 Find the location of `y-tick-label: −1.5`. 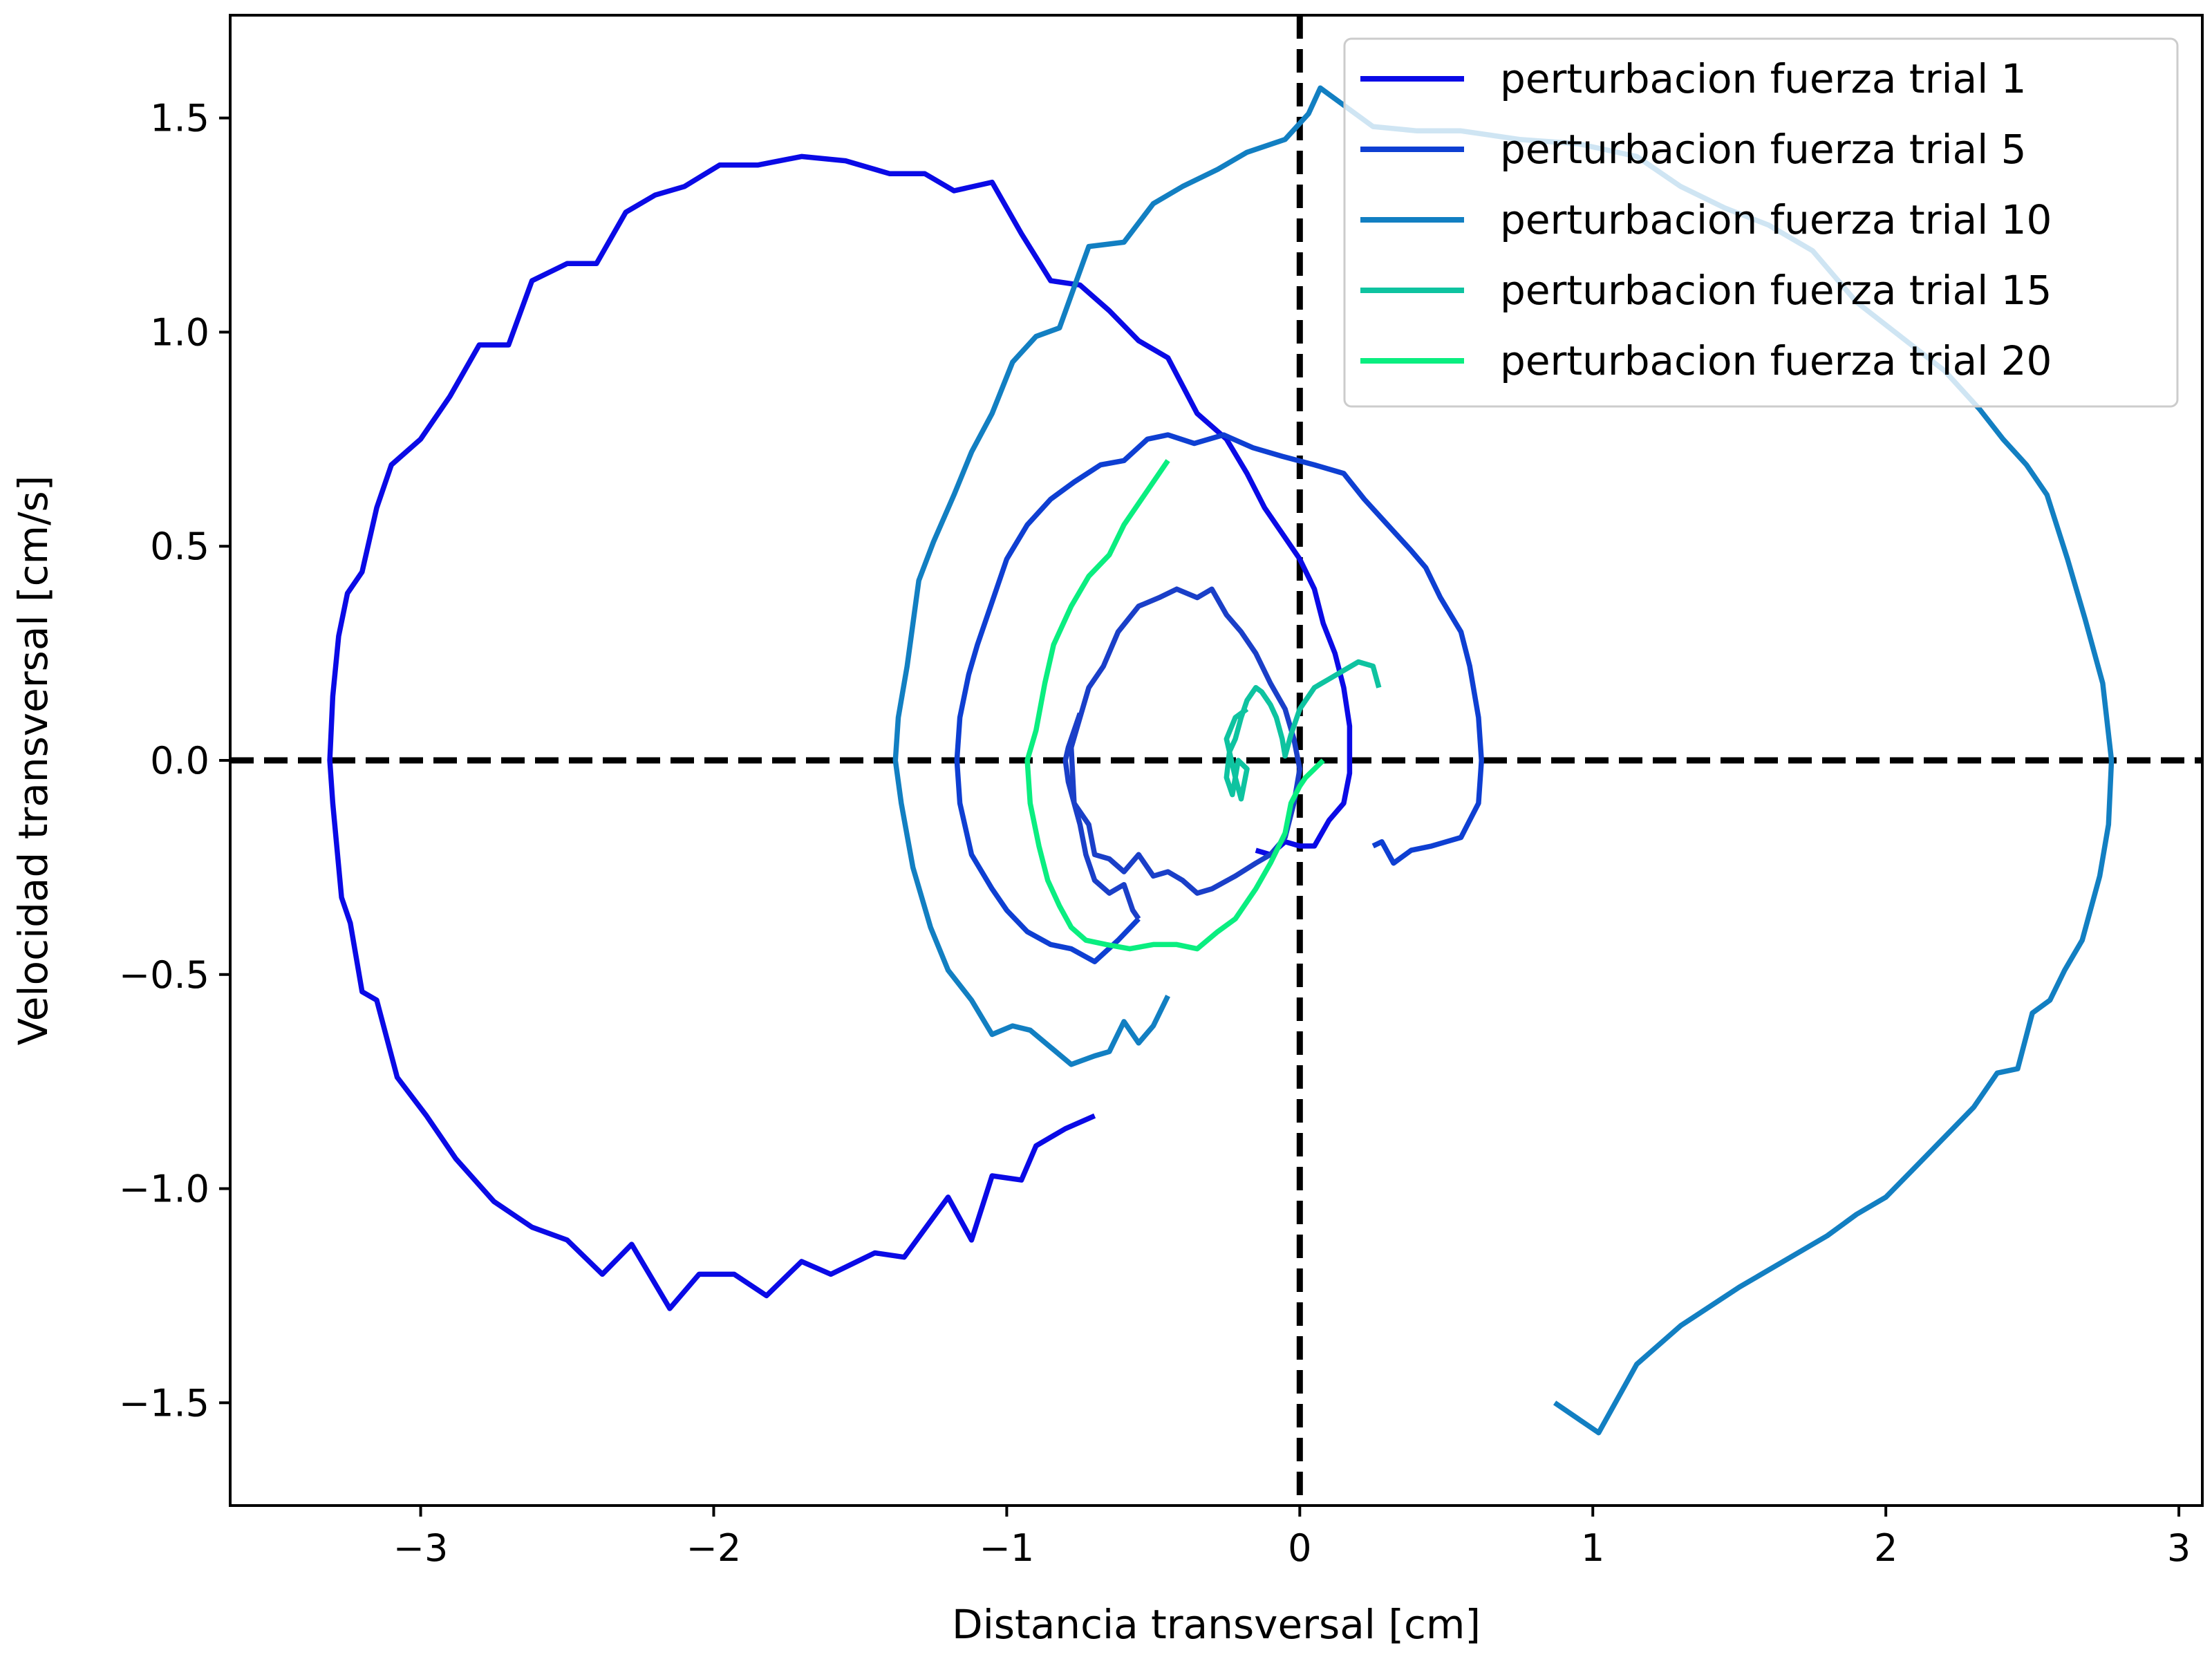

y-tick-label: −1.5 is located at coordinates (164, 1403).